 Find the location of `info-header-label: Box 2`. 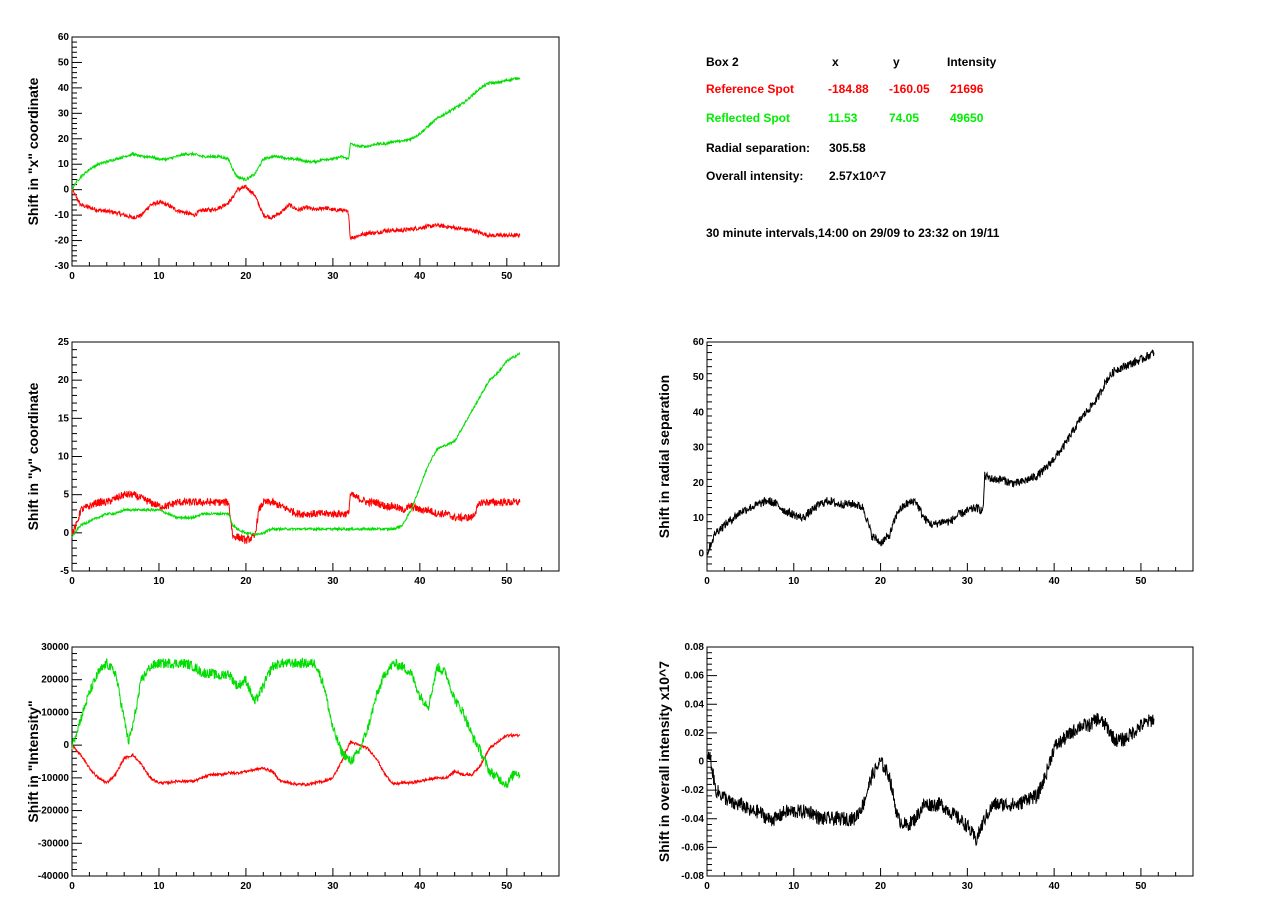

info-header-label: Box 2 is located at coordinates (722, 62).